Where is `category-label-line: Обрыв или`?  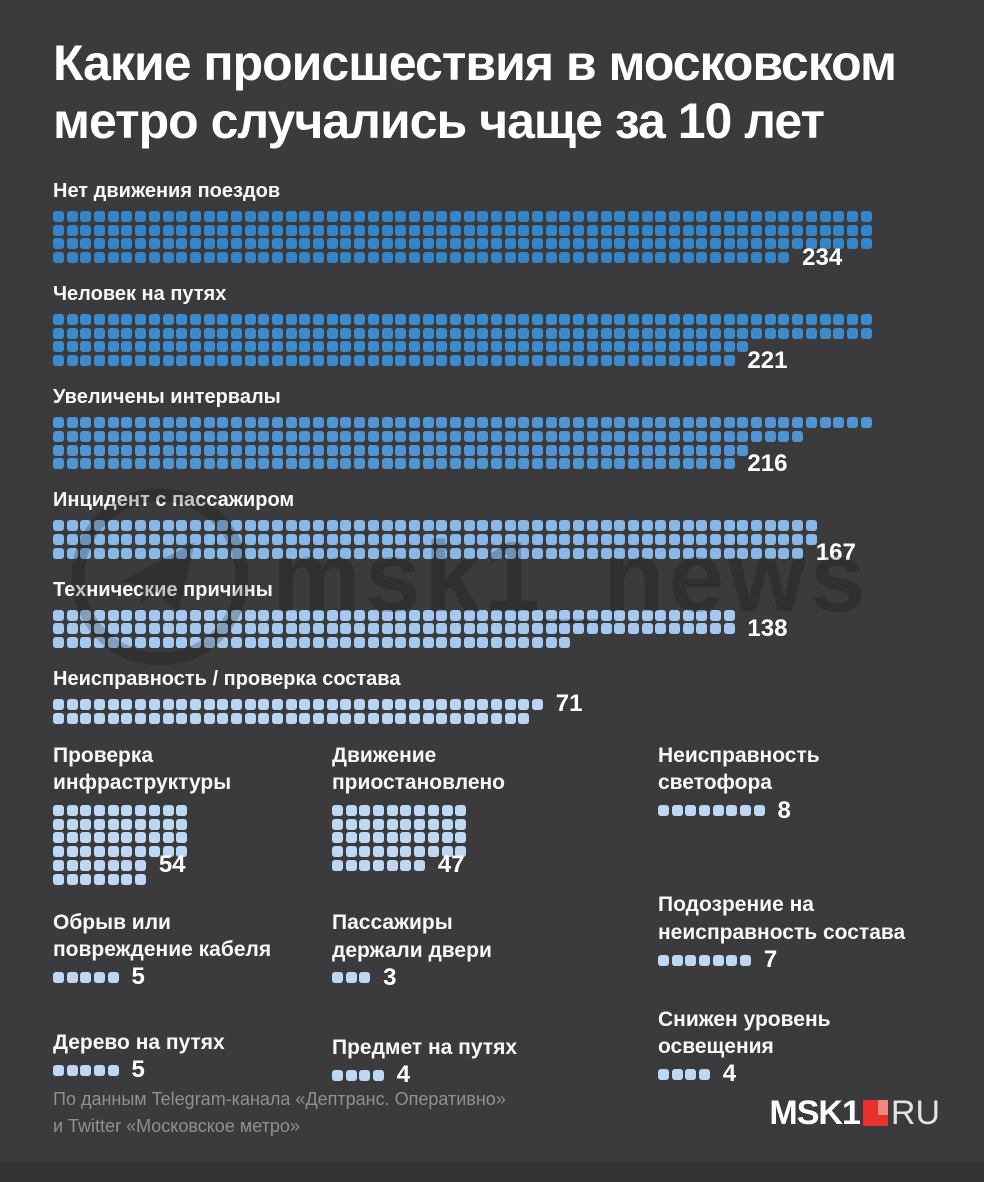
category-label-line: Обрыв или is located at coordinates (112, 922).